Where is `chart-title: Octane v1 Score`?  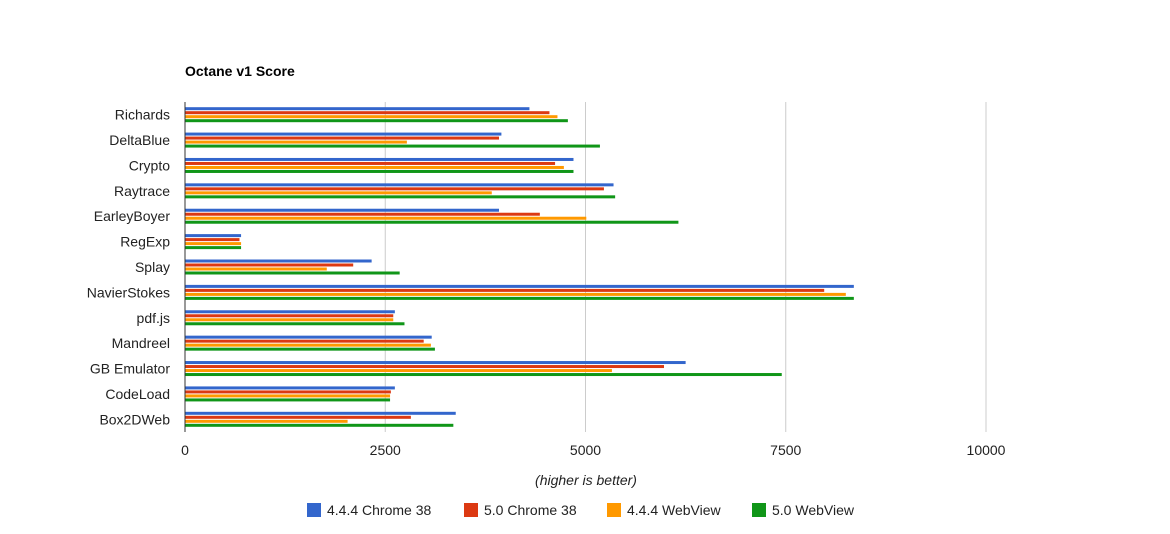 chart-title: Octane v1 Score is located at coordinates (240, 71).